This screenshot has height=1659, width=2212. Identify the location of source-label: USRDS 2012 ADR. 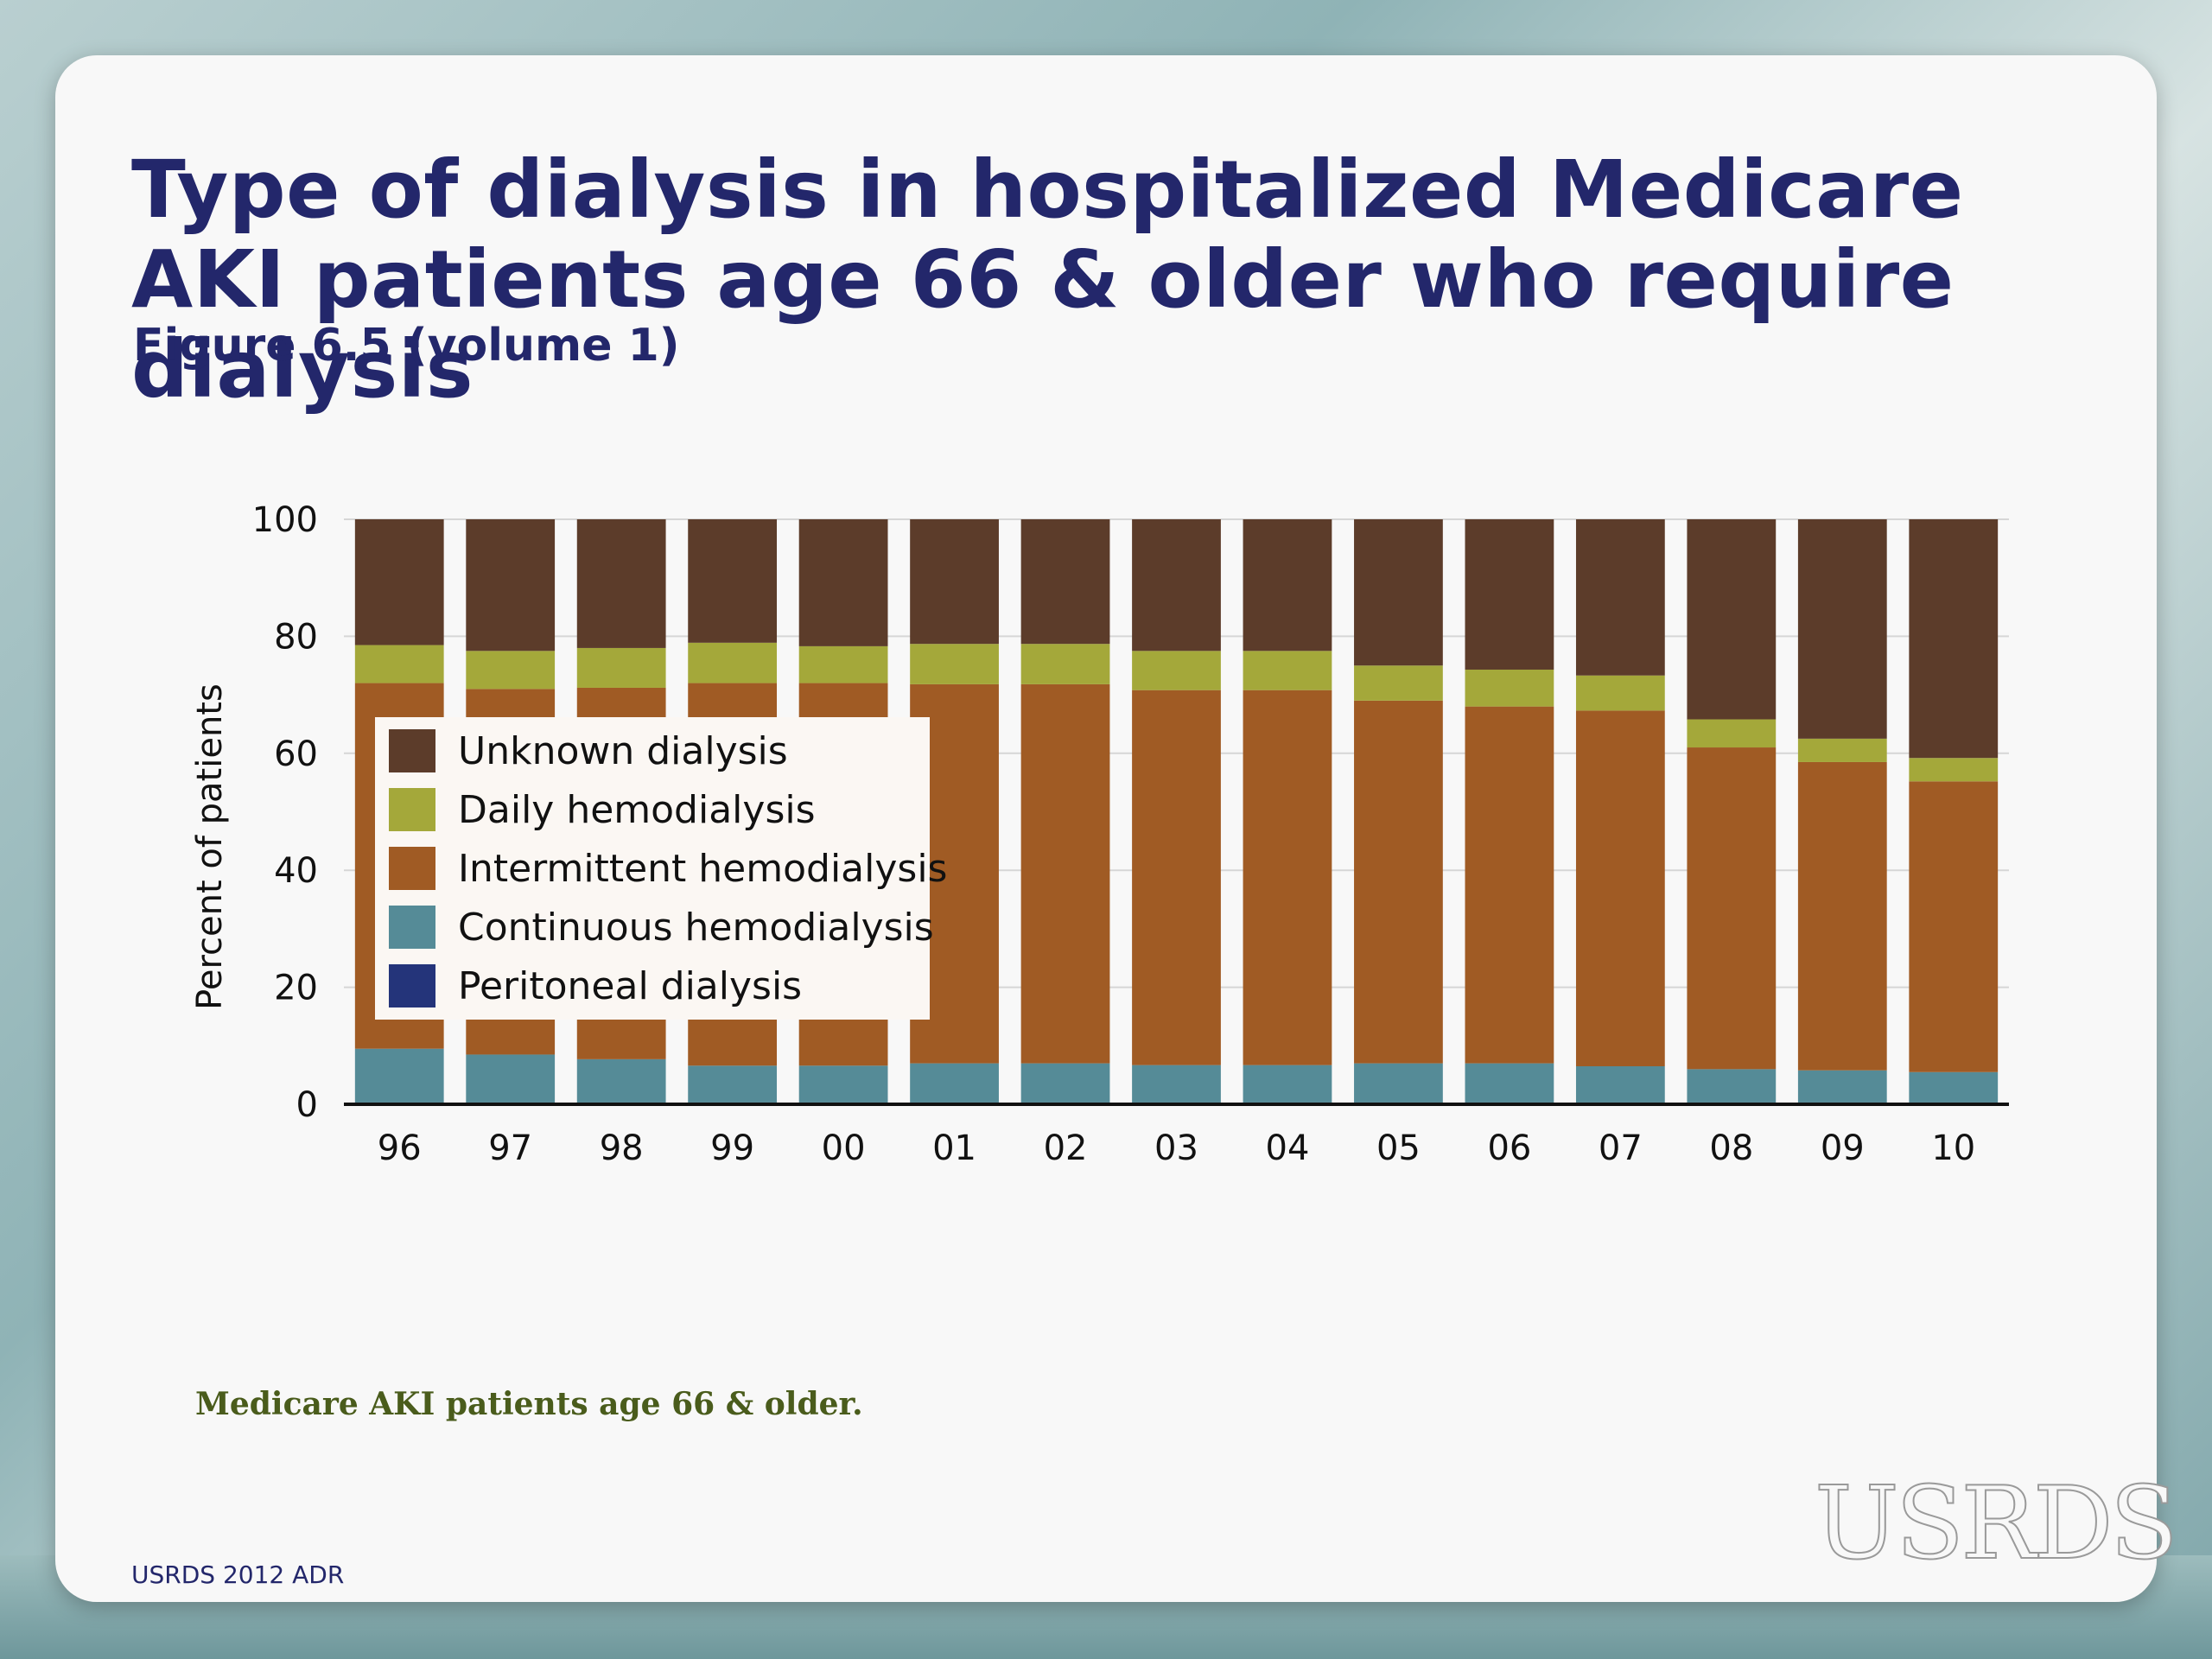
(238, 1574).